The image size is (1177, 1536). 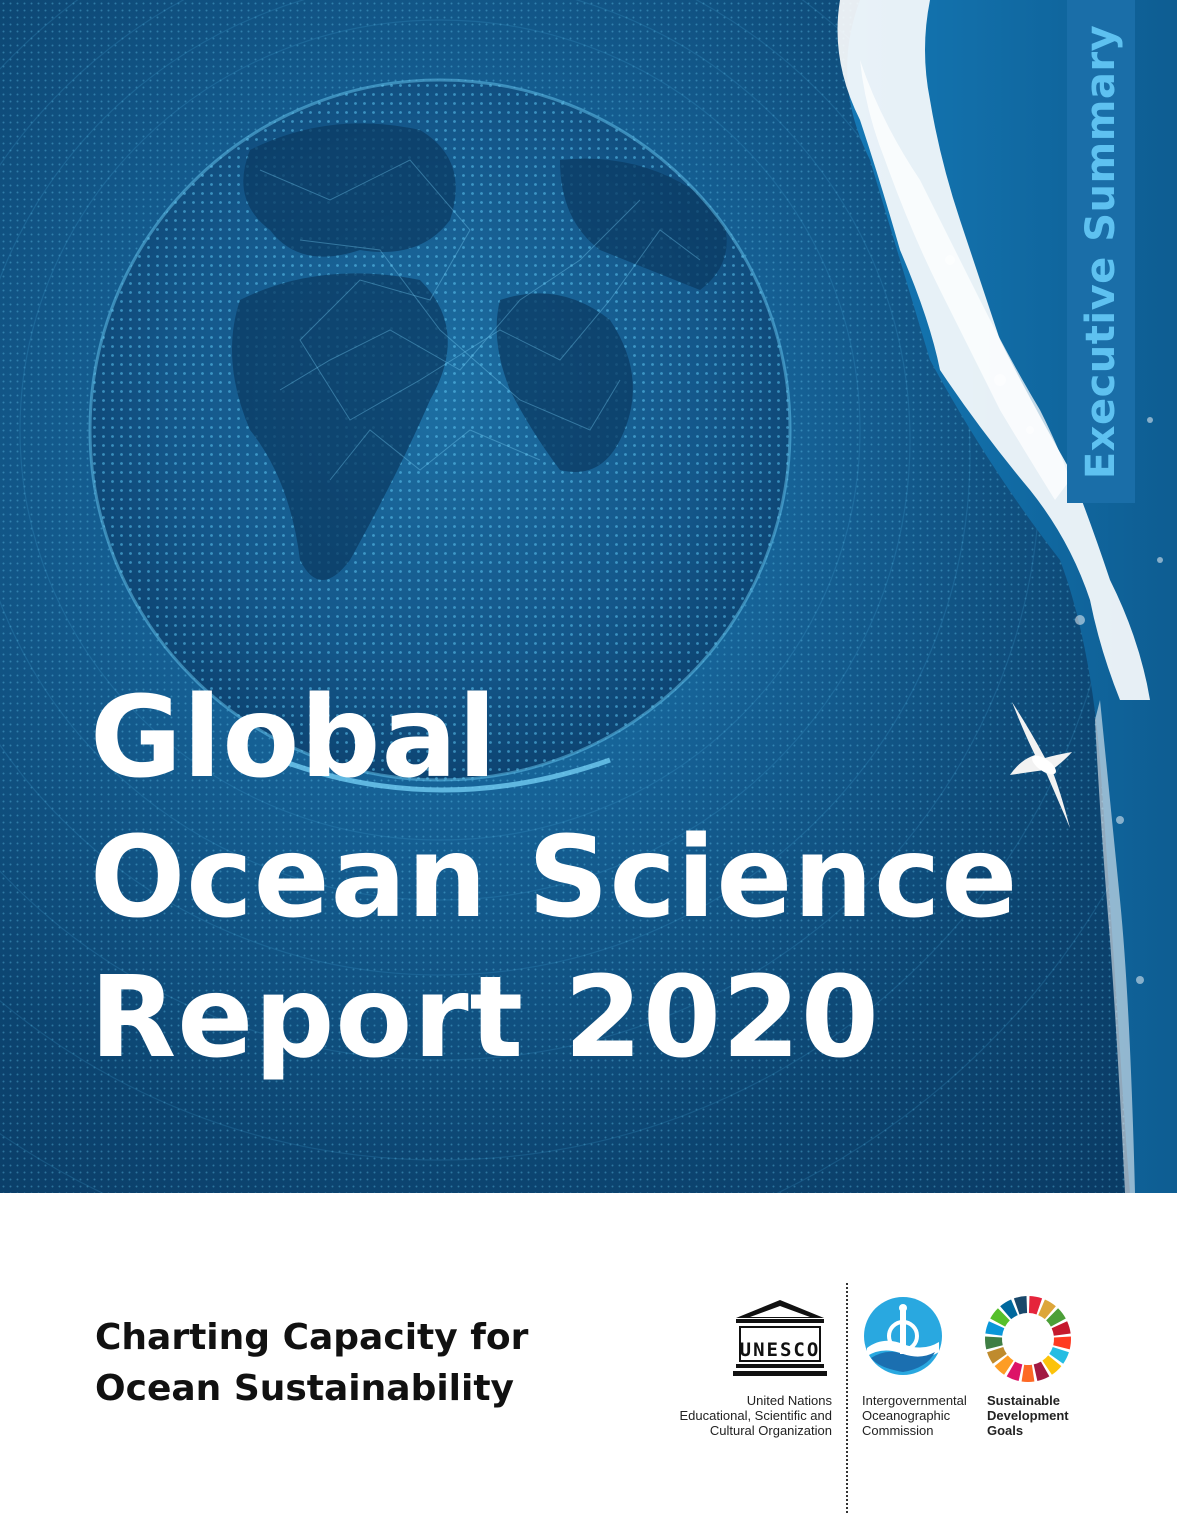 I want to click on report-title-line: Report 2020, so click(x=485, y=1018).